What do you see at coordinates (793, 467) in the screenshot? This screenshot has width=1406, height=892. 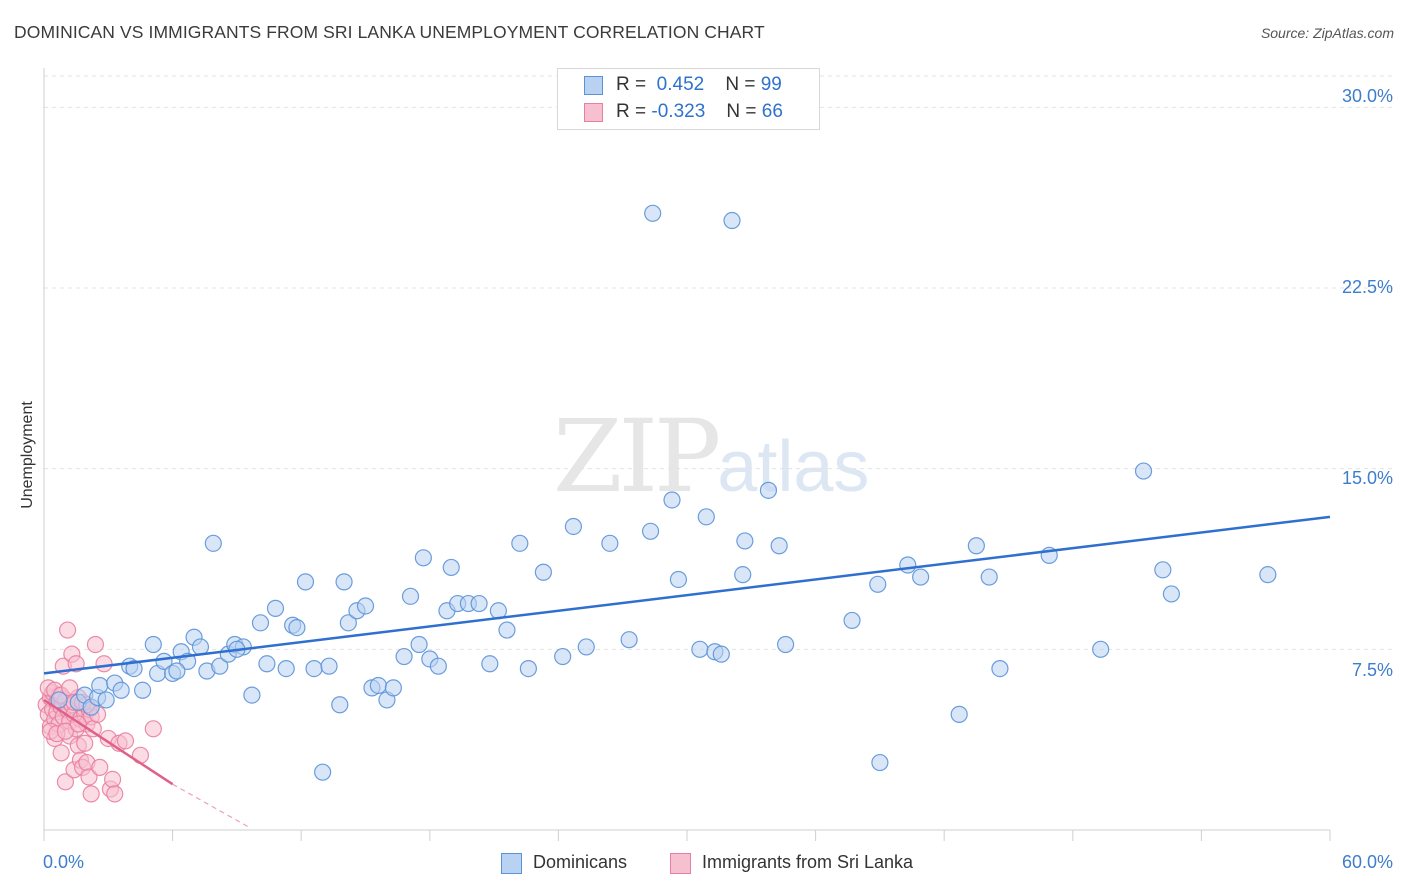 I see `watermark-atlas: atlas` at bounding box center [793, 467].